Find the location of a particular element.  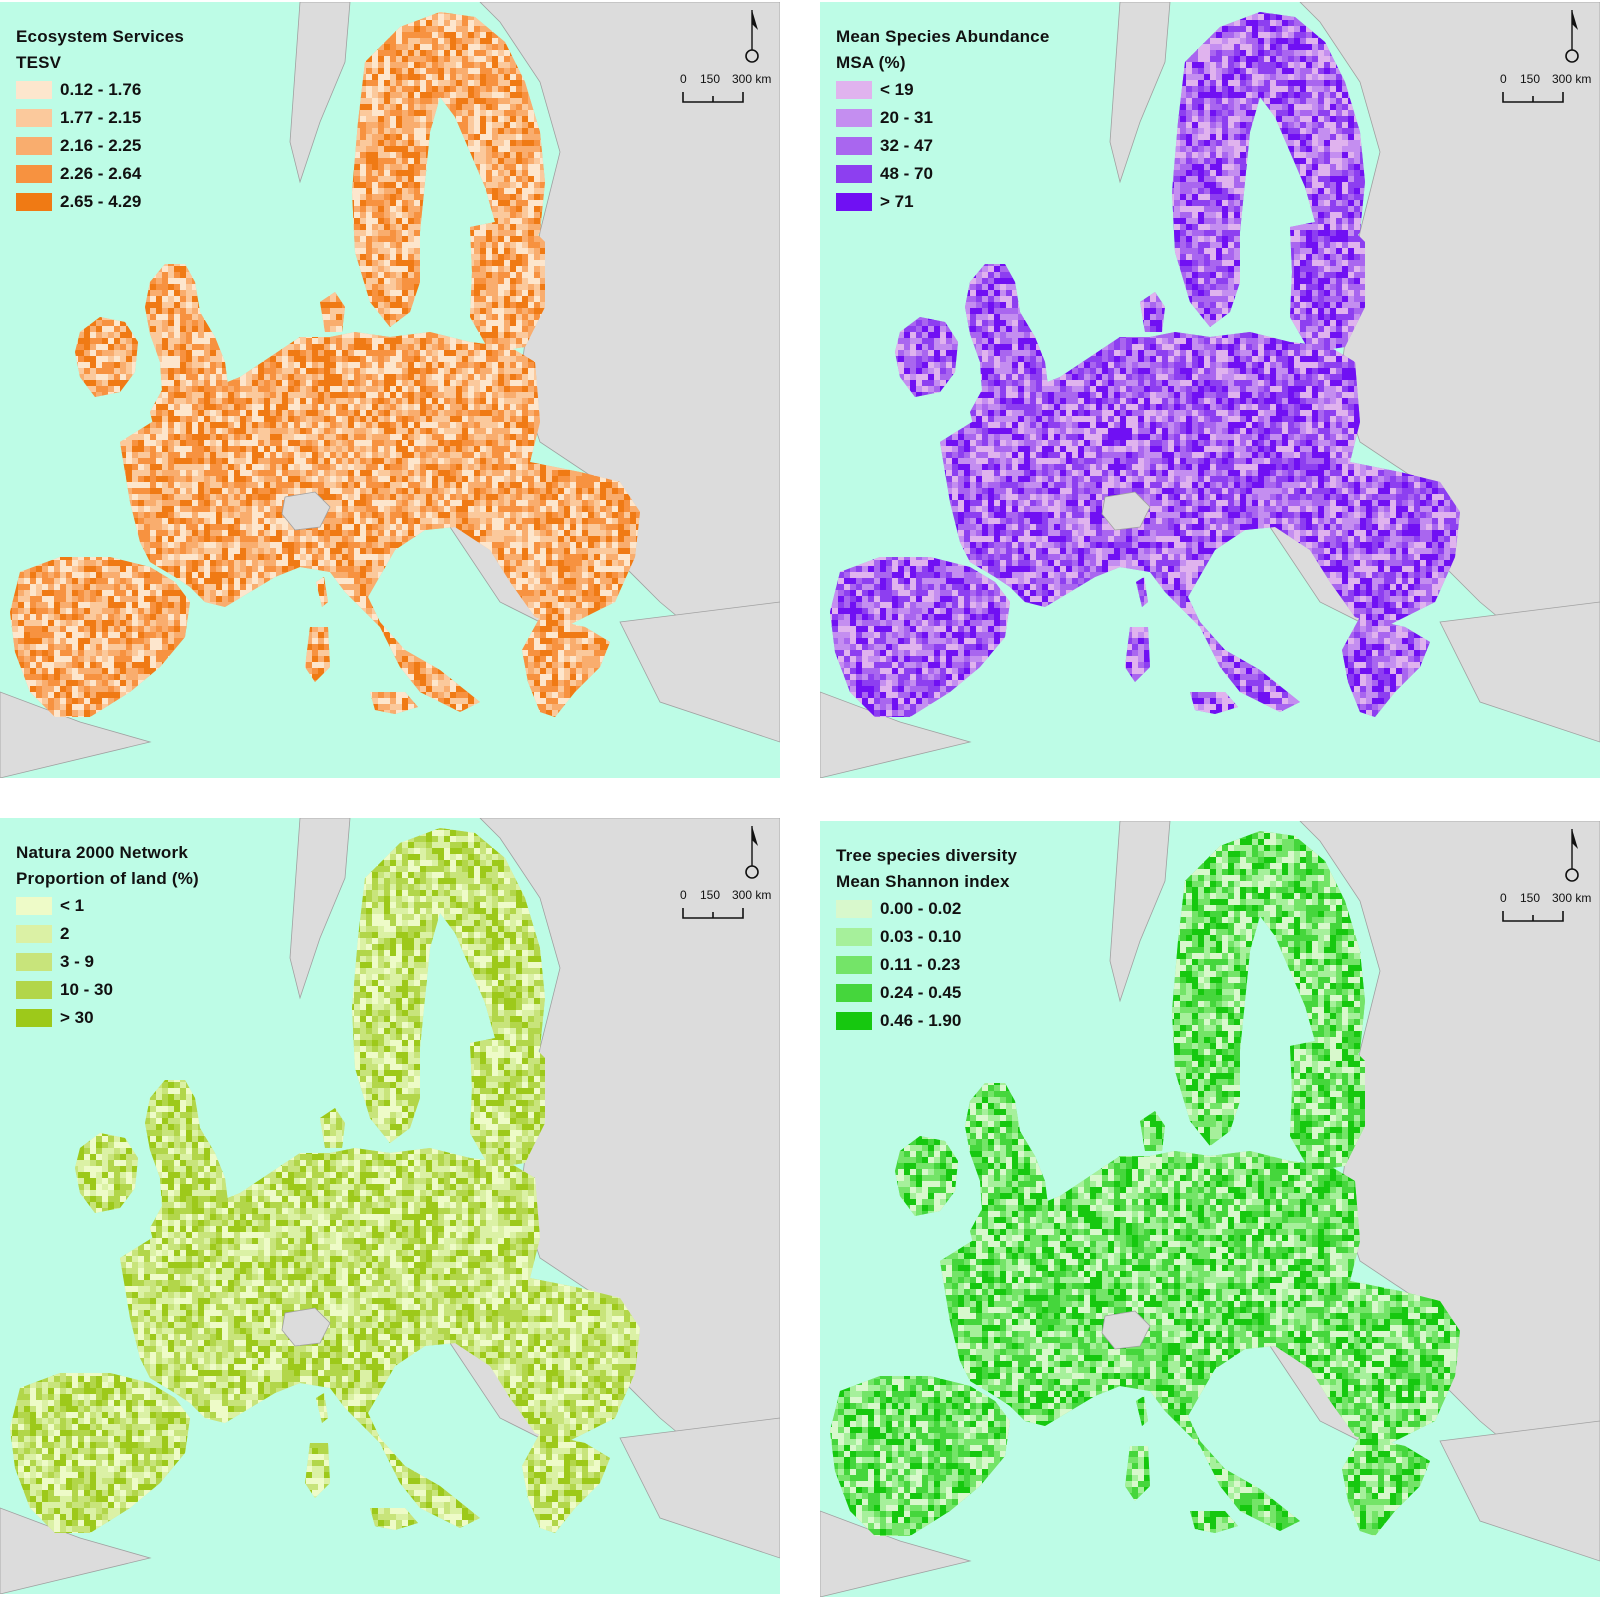

legend-label: 2.16 - 2.25 is located at coordinates (100, 146).